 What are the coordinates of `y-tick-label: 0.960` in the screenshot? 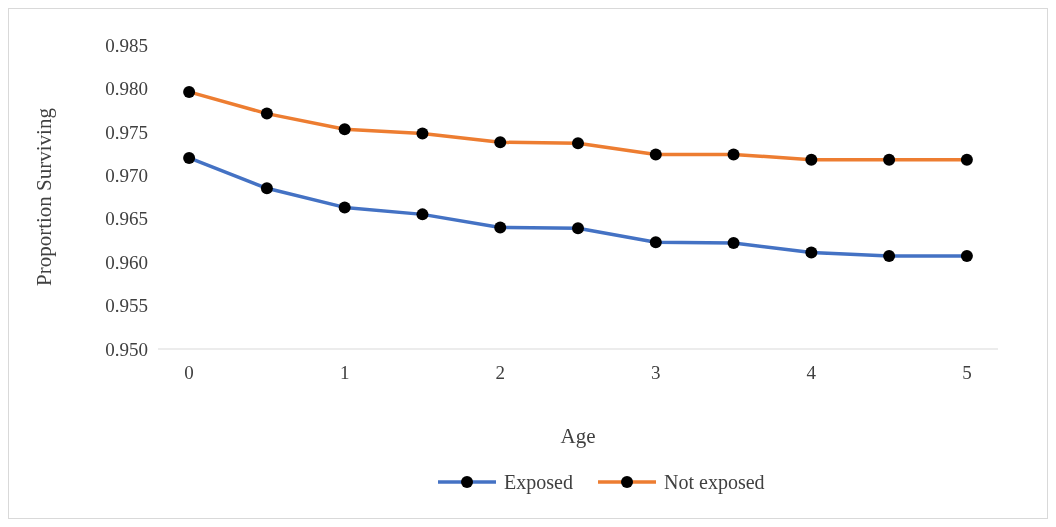 It's located at (126, 262).